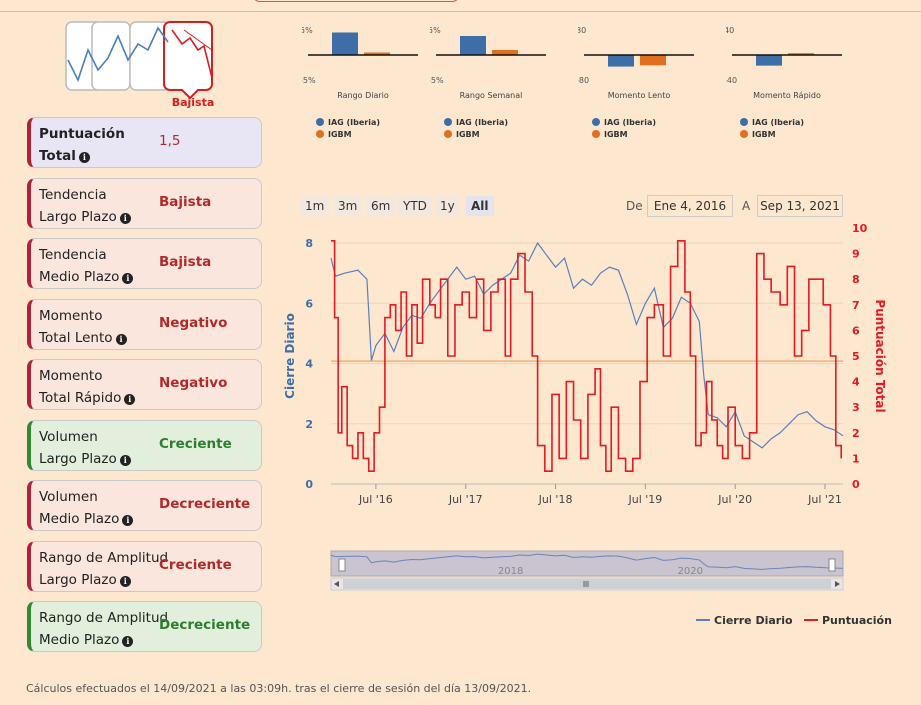  Describe the element at coordinates (68, 437) in the screenshot. I see `card-name-line1: Volumen` at that location.